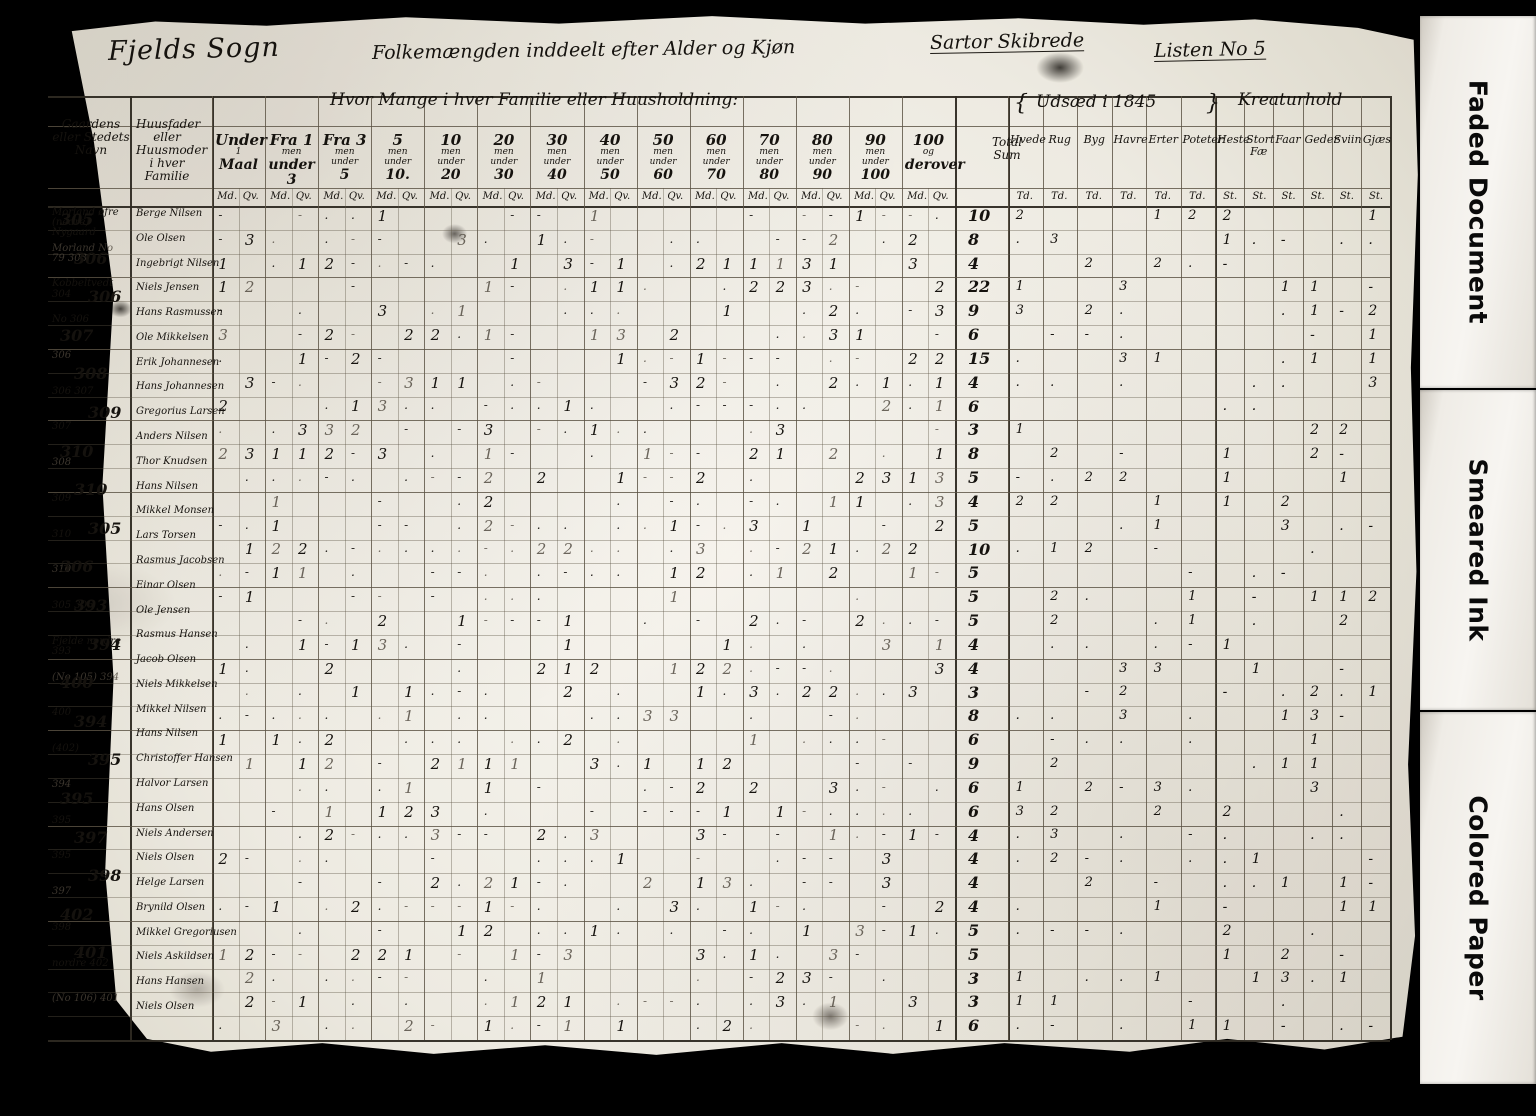  I want to click on tab-faded-document: Faded Document, so click(1478, 202).